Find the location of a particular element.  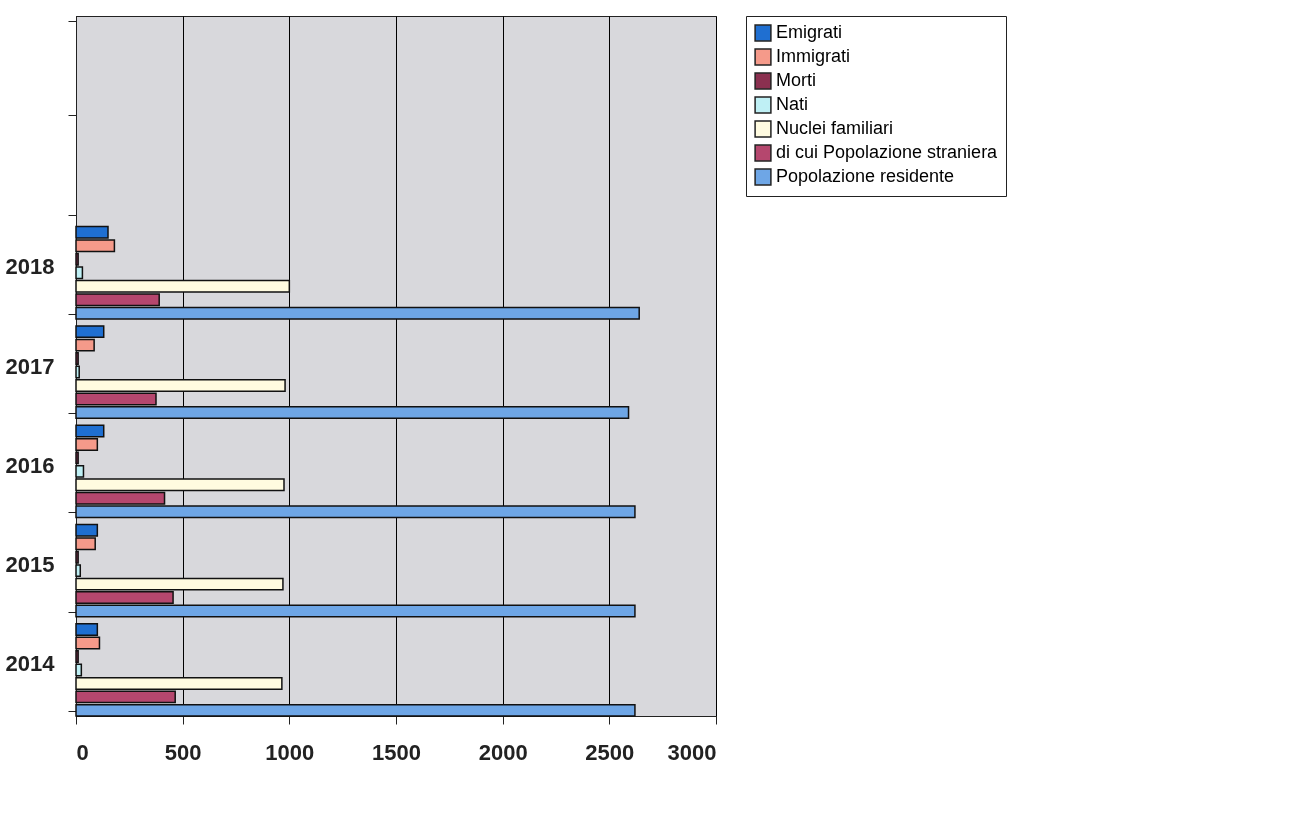

legend-label: Emigrati is located at coordinates (809, 32).